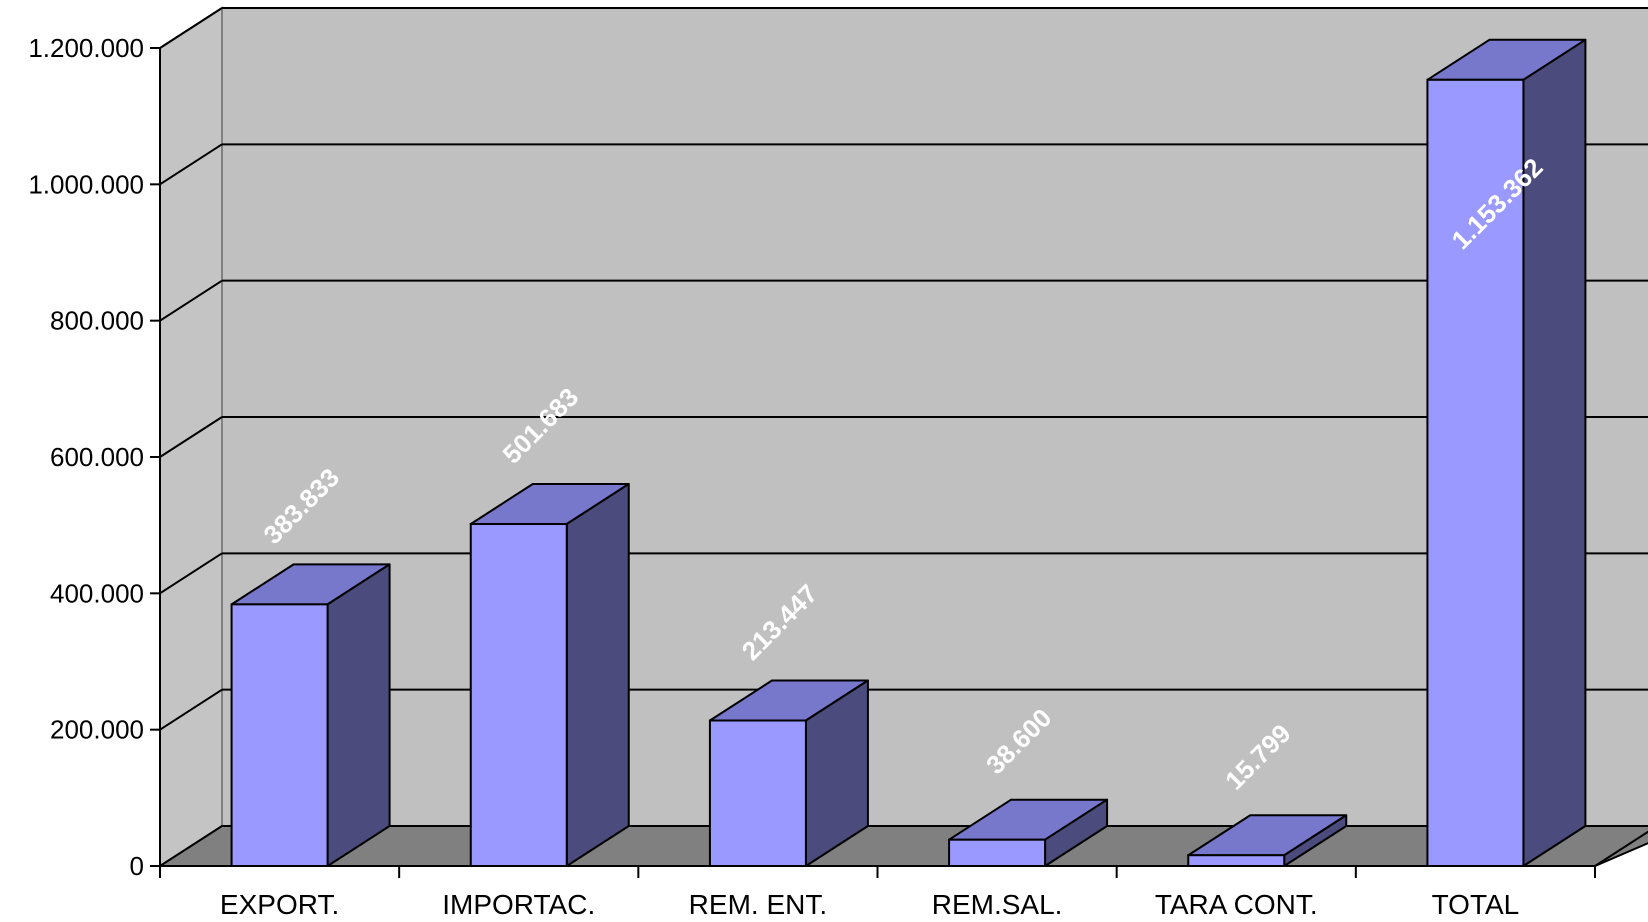  I want to click on y-tick-label: 0, so click(137, 866).